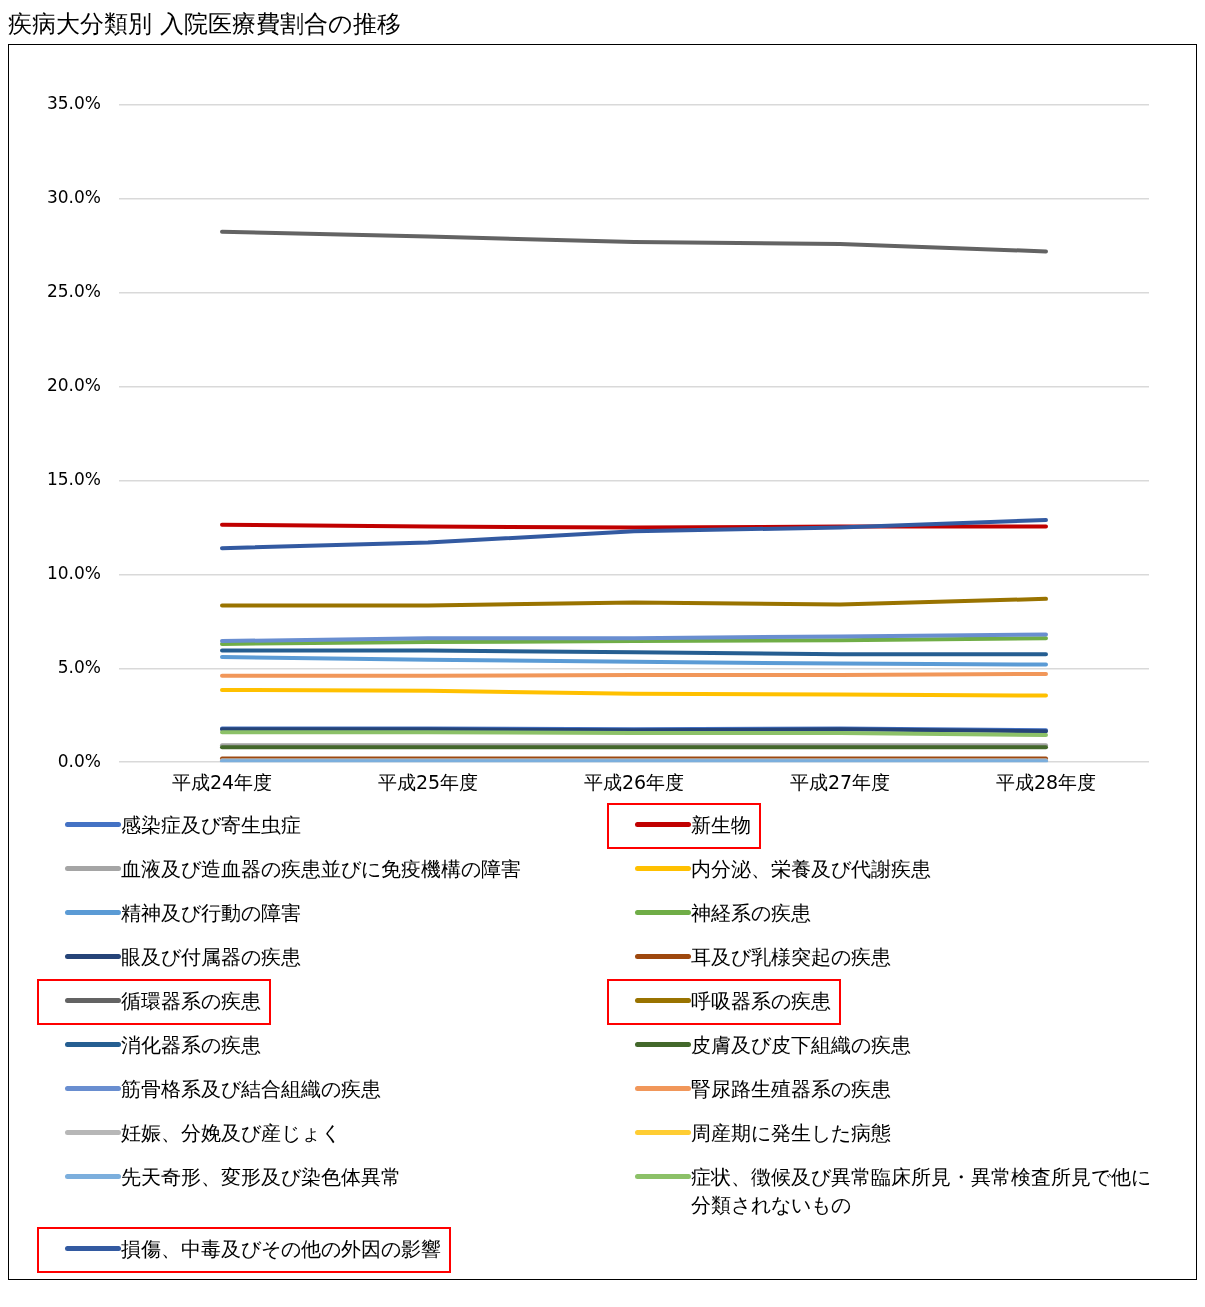  Describe the element at coordinates (79, 666) in the screenshot. I see `y-tick-label: 5.0%` at that location.